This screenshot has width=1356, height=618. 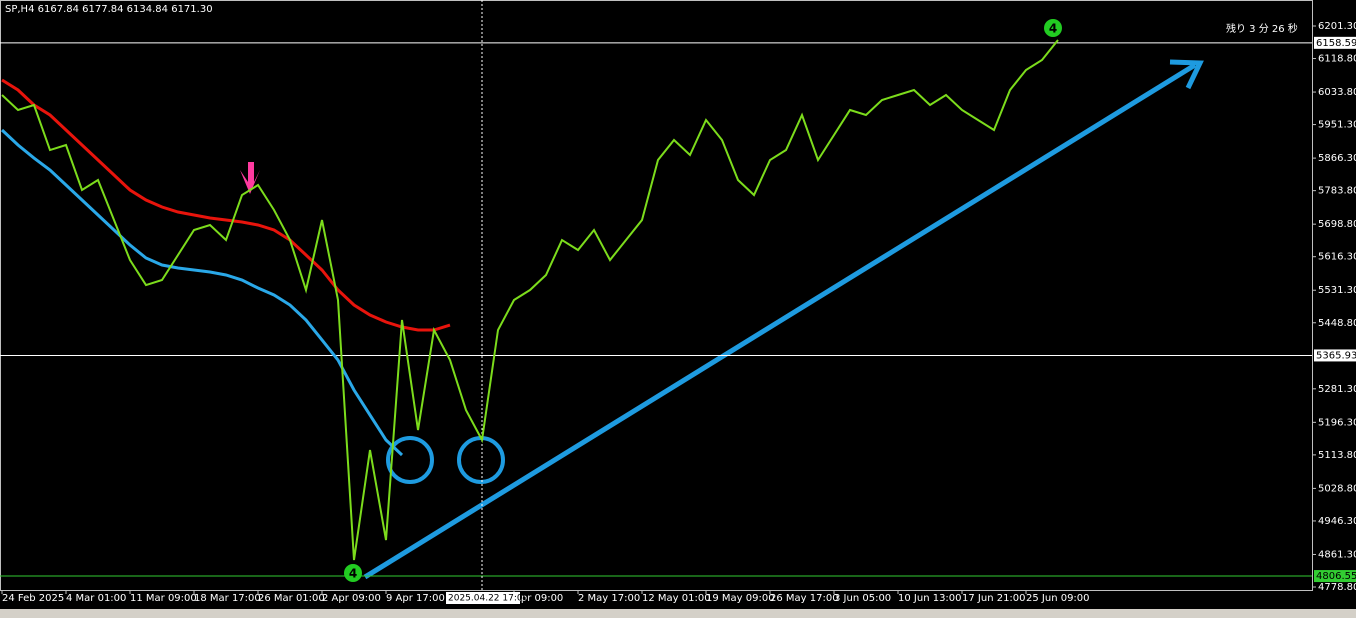 I want to click on x-tick-label: 26 Mar 01:00, so click(x=291, y=598).